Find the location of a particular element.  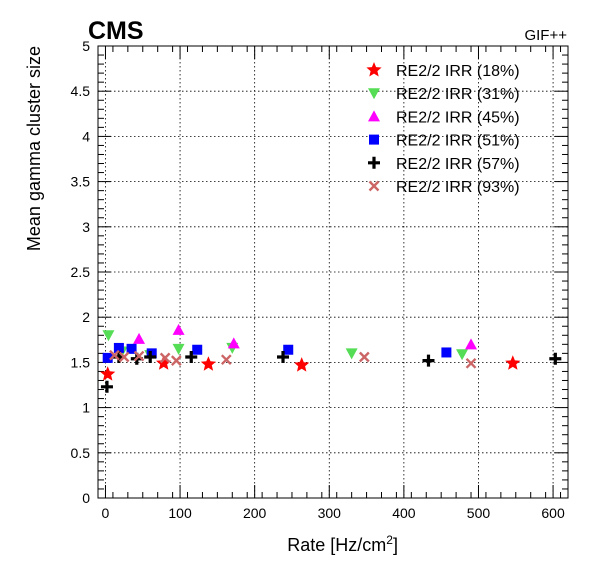

x-tick-label: 600 is located at coordinates (553, 513).